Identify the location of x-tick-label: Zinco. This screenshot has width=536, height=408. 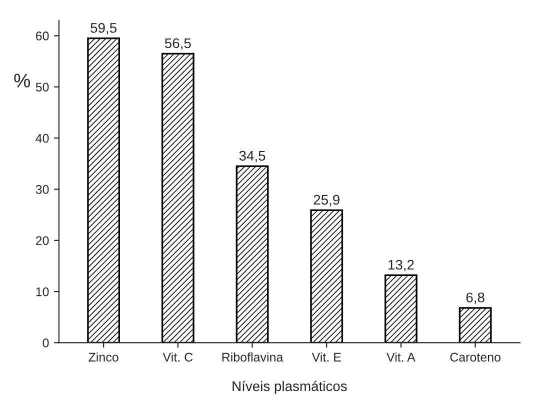
(103, 357).